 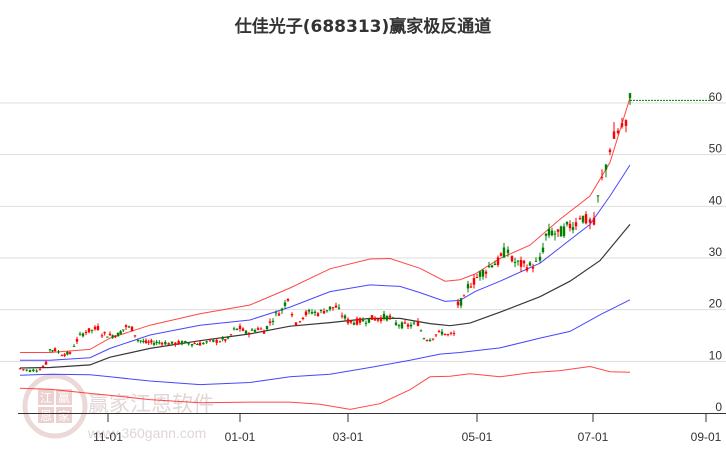 I want to click on lower-outer-line, so click(x=325, y=387).